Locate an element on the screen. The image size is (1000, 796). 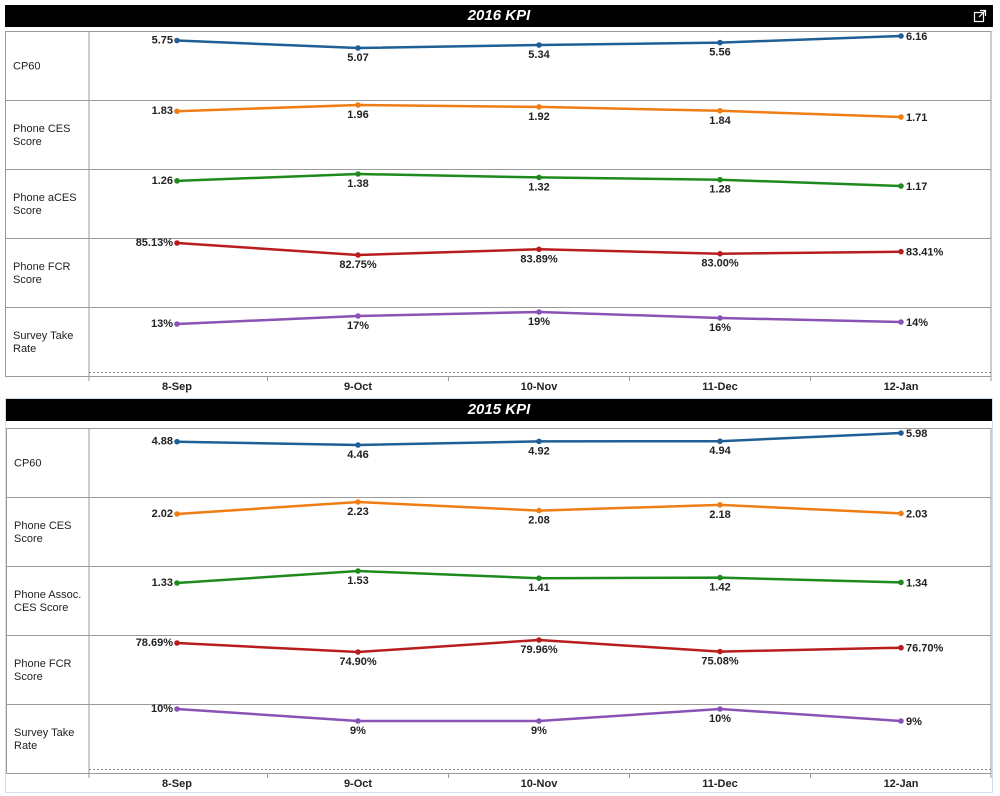
data-label: 85.13% is located at coordinates (155, 243).